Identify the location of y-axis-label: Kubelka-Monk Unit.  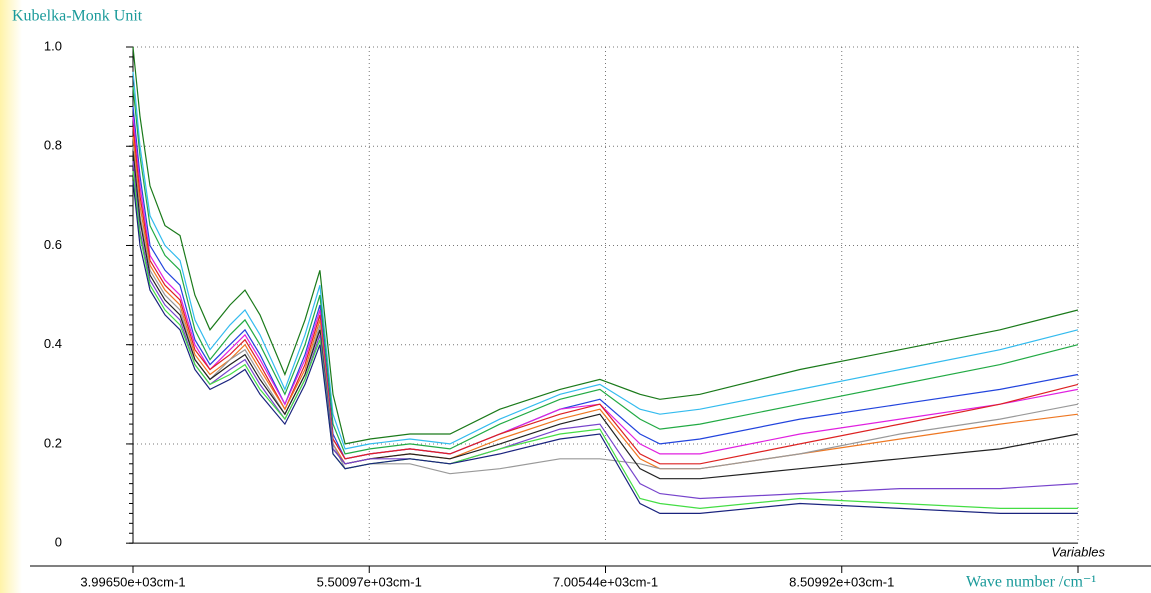
(77, 16).